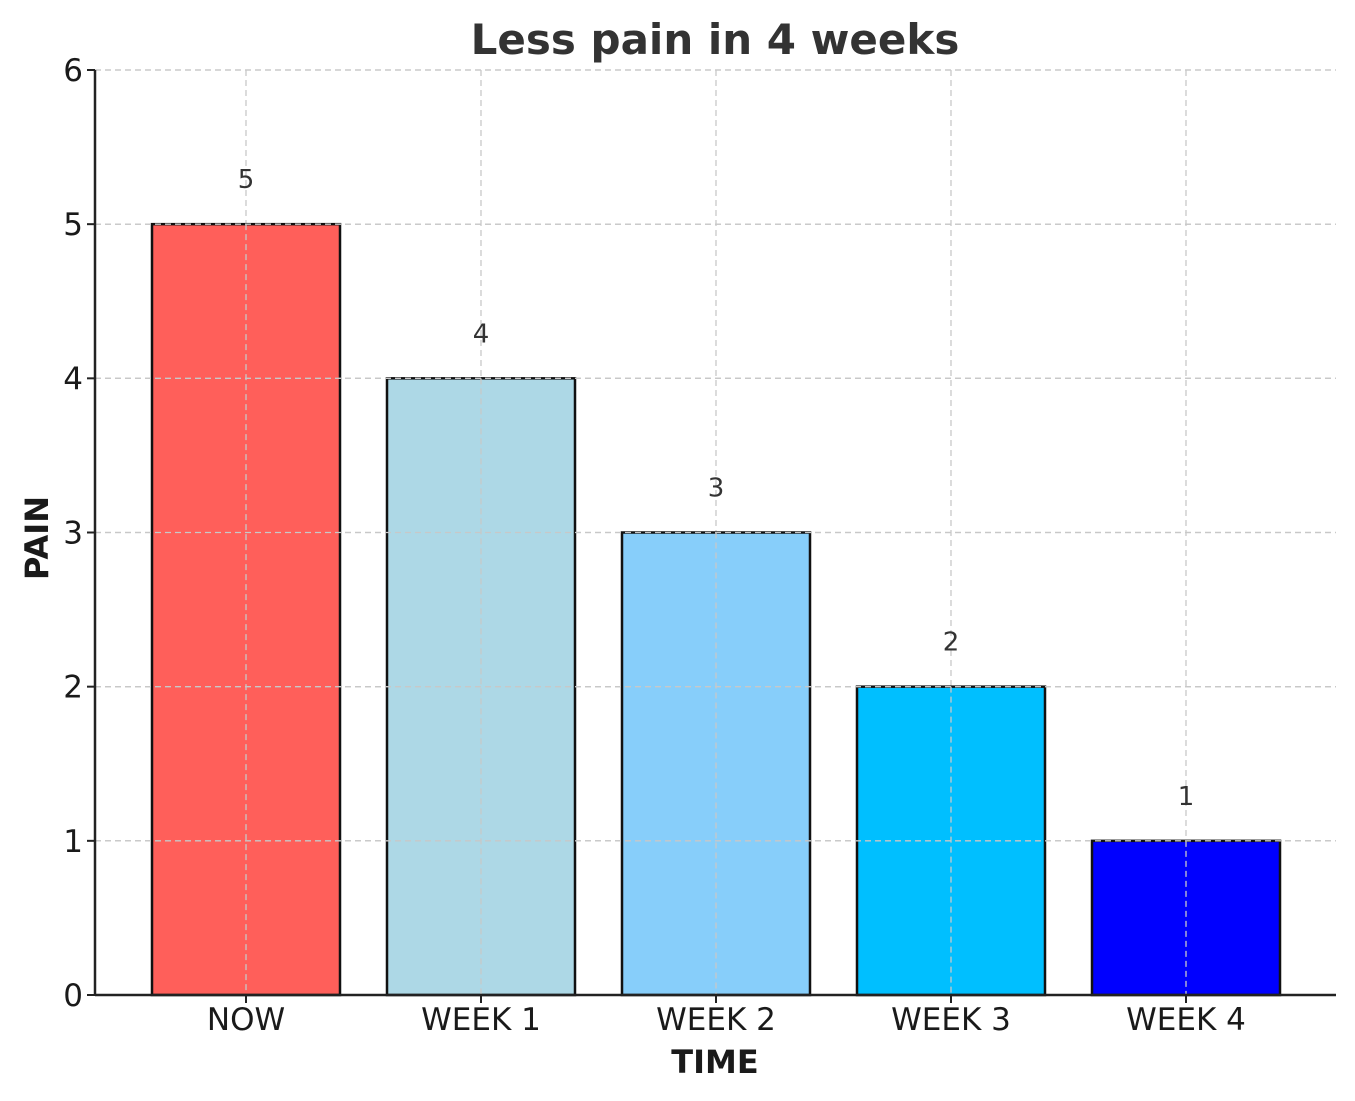 The width and height of the screenshot is (1355, 1101). Describe the element at coordinates (73, 534) in the screenshot. I see `y-tick-label: 3` at that location.